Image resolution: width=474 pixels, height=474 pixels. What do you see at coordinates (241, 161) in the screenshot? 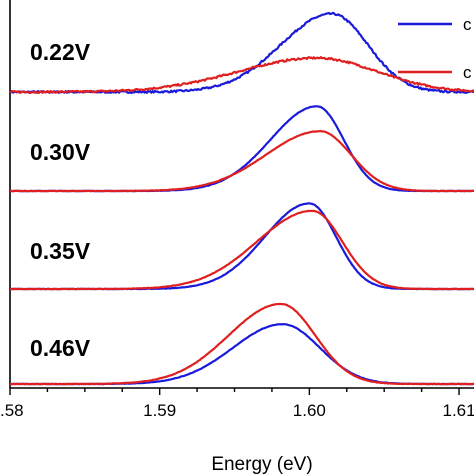
I see `spectrum-red-0_30V` at bounding box center [241, 161].